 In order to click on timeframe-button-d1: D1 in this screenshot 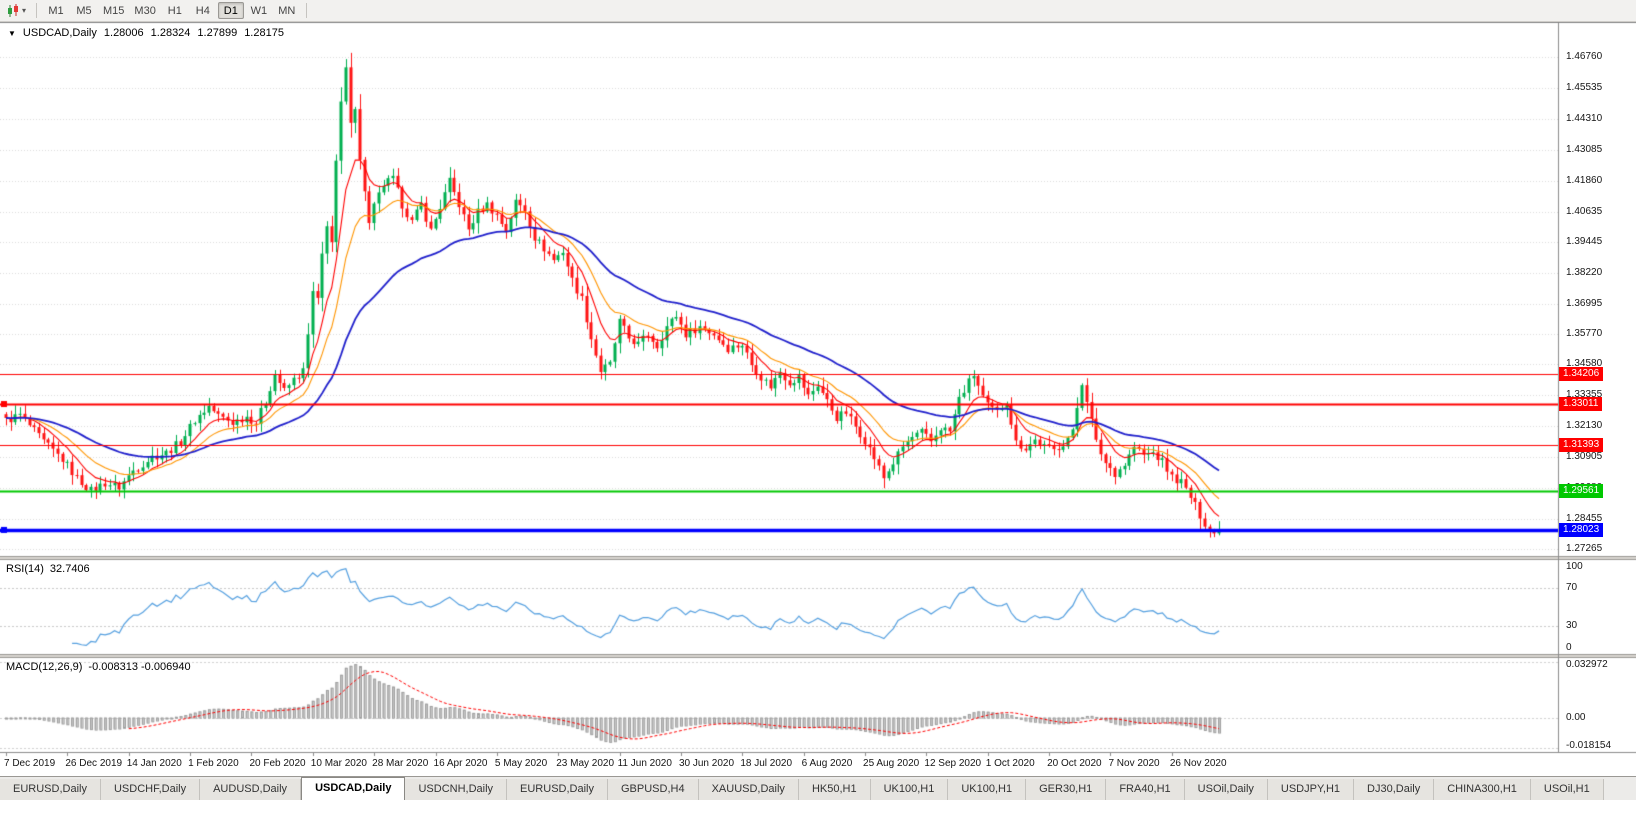, I will do `click(230, 10)`.